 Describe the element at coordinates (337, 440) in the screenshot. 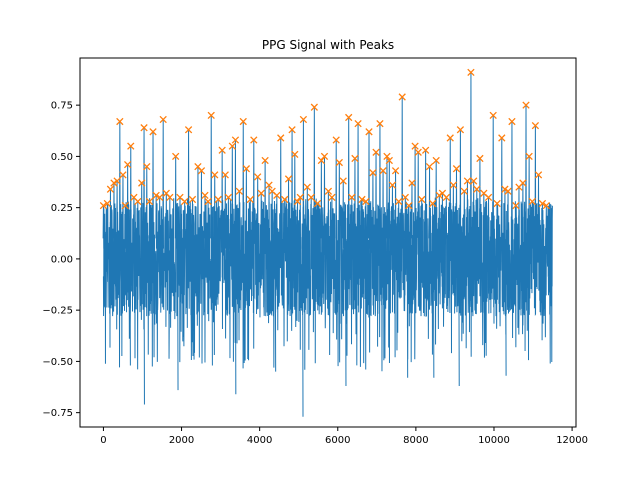

I see `x-tick-label: 6000` at that location.